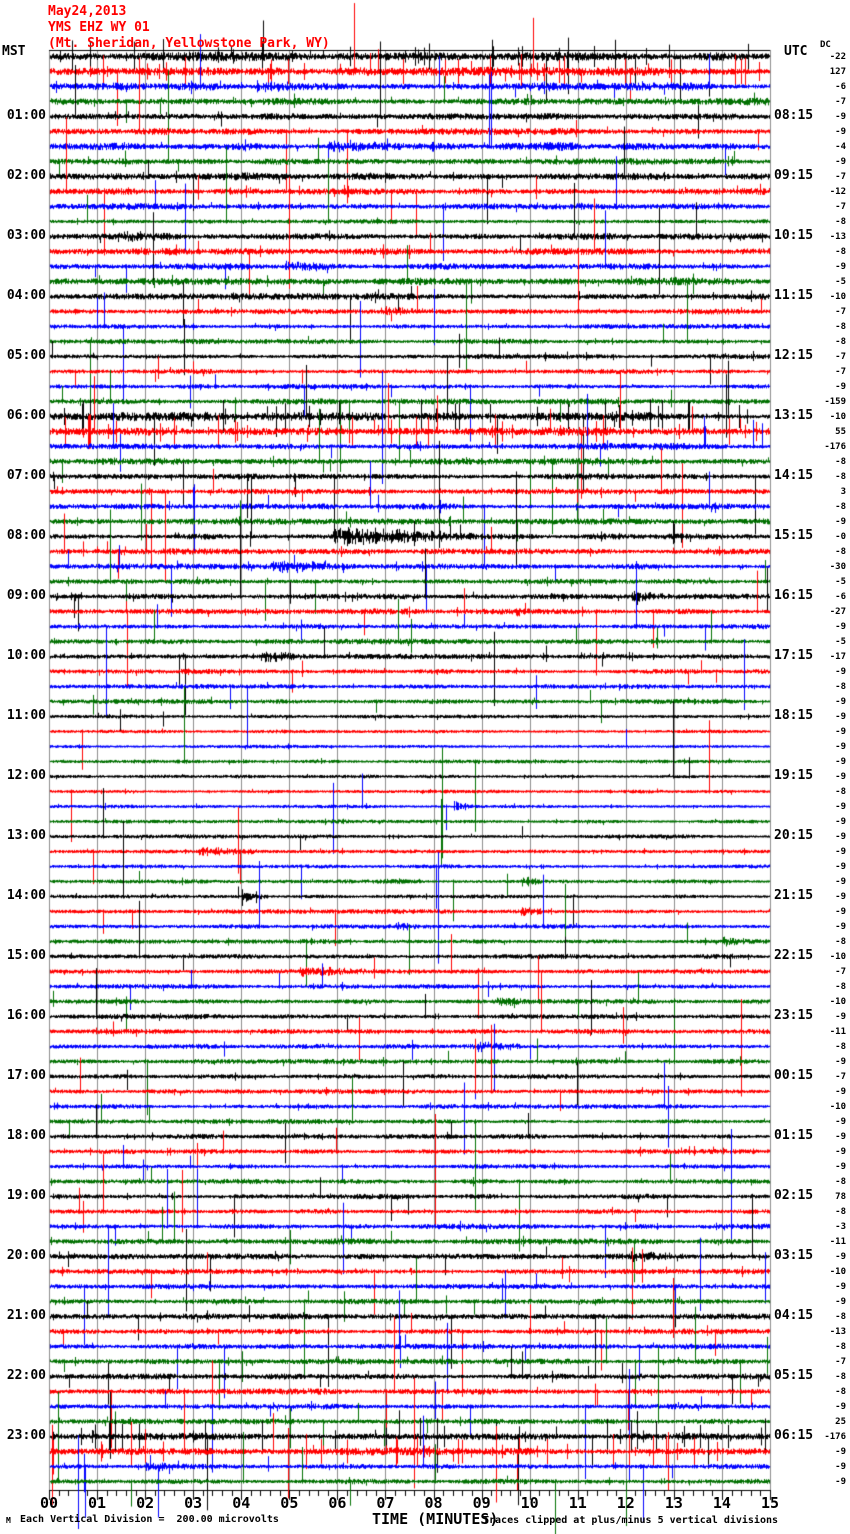 This screenshot has height=1534, width=850. I want to click on utc-time-label: 22:15, so click(794, 955).